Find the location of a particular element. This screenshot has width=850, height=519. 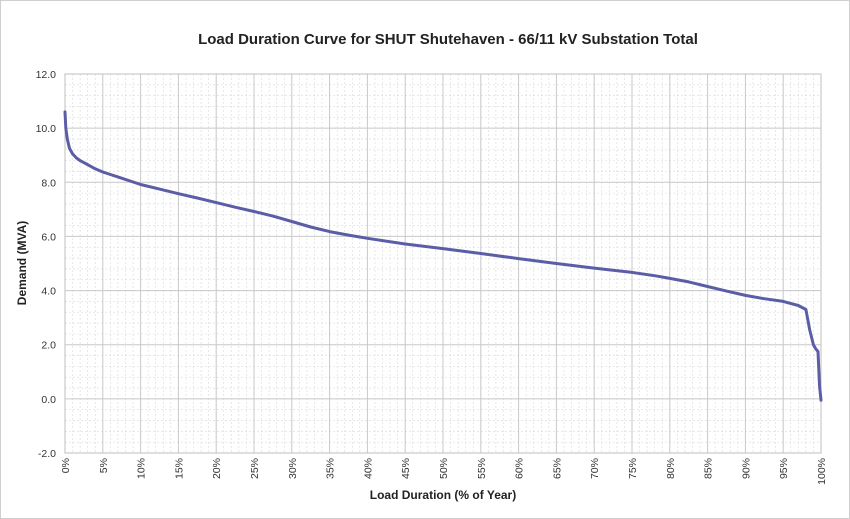

y-tick-label: 0.0 is located at coordinates (48, 400).